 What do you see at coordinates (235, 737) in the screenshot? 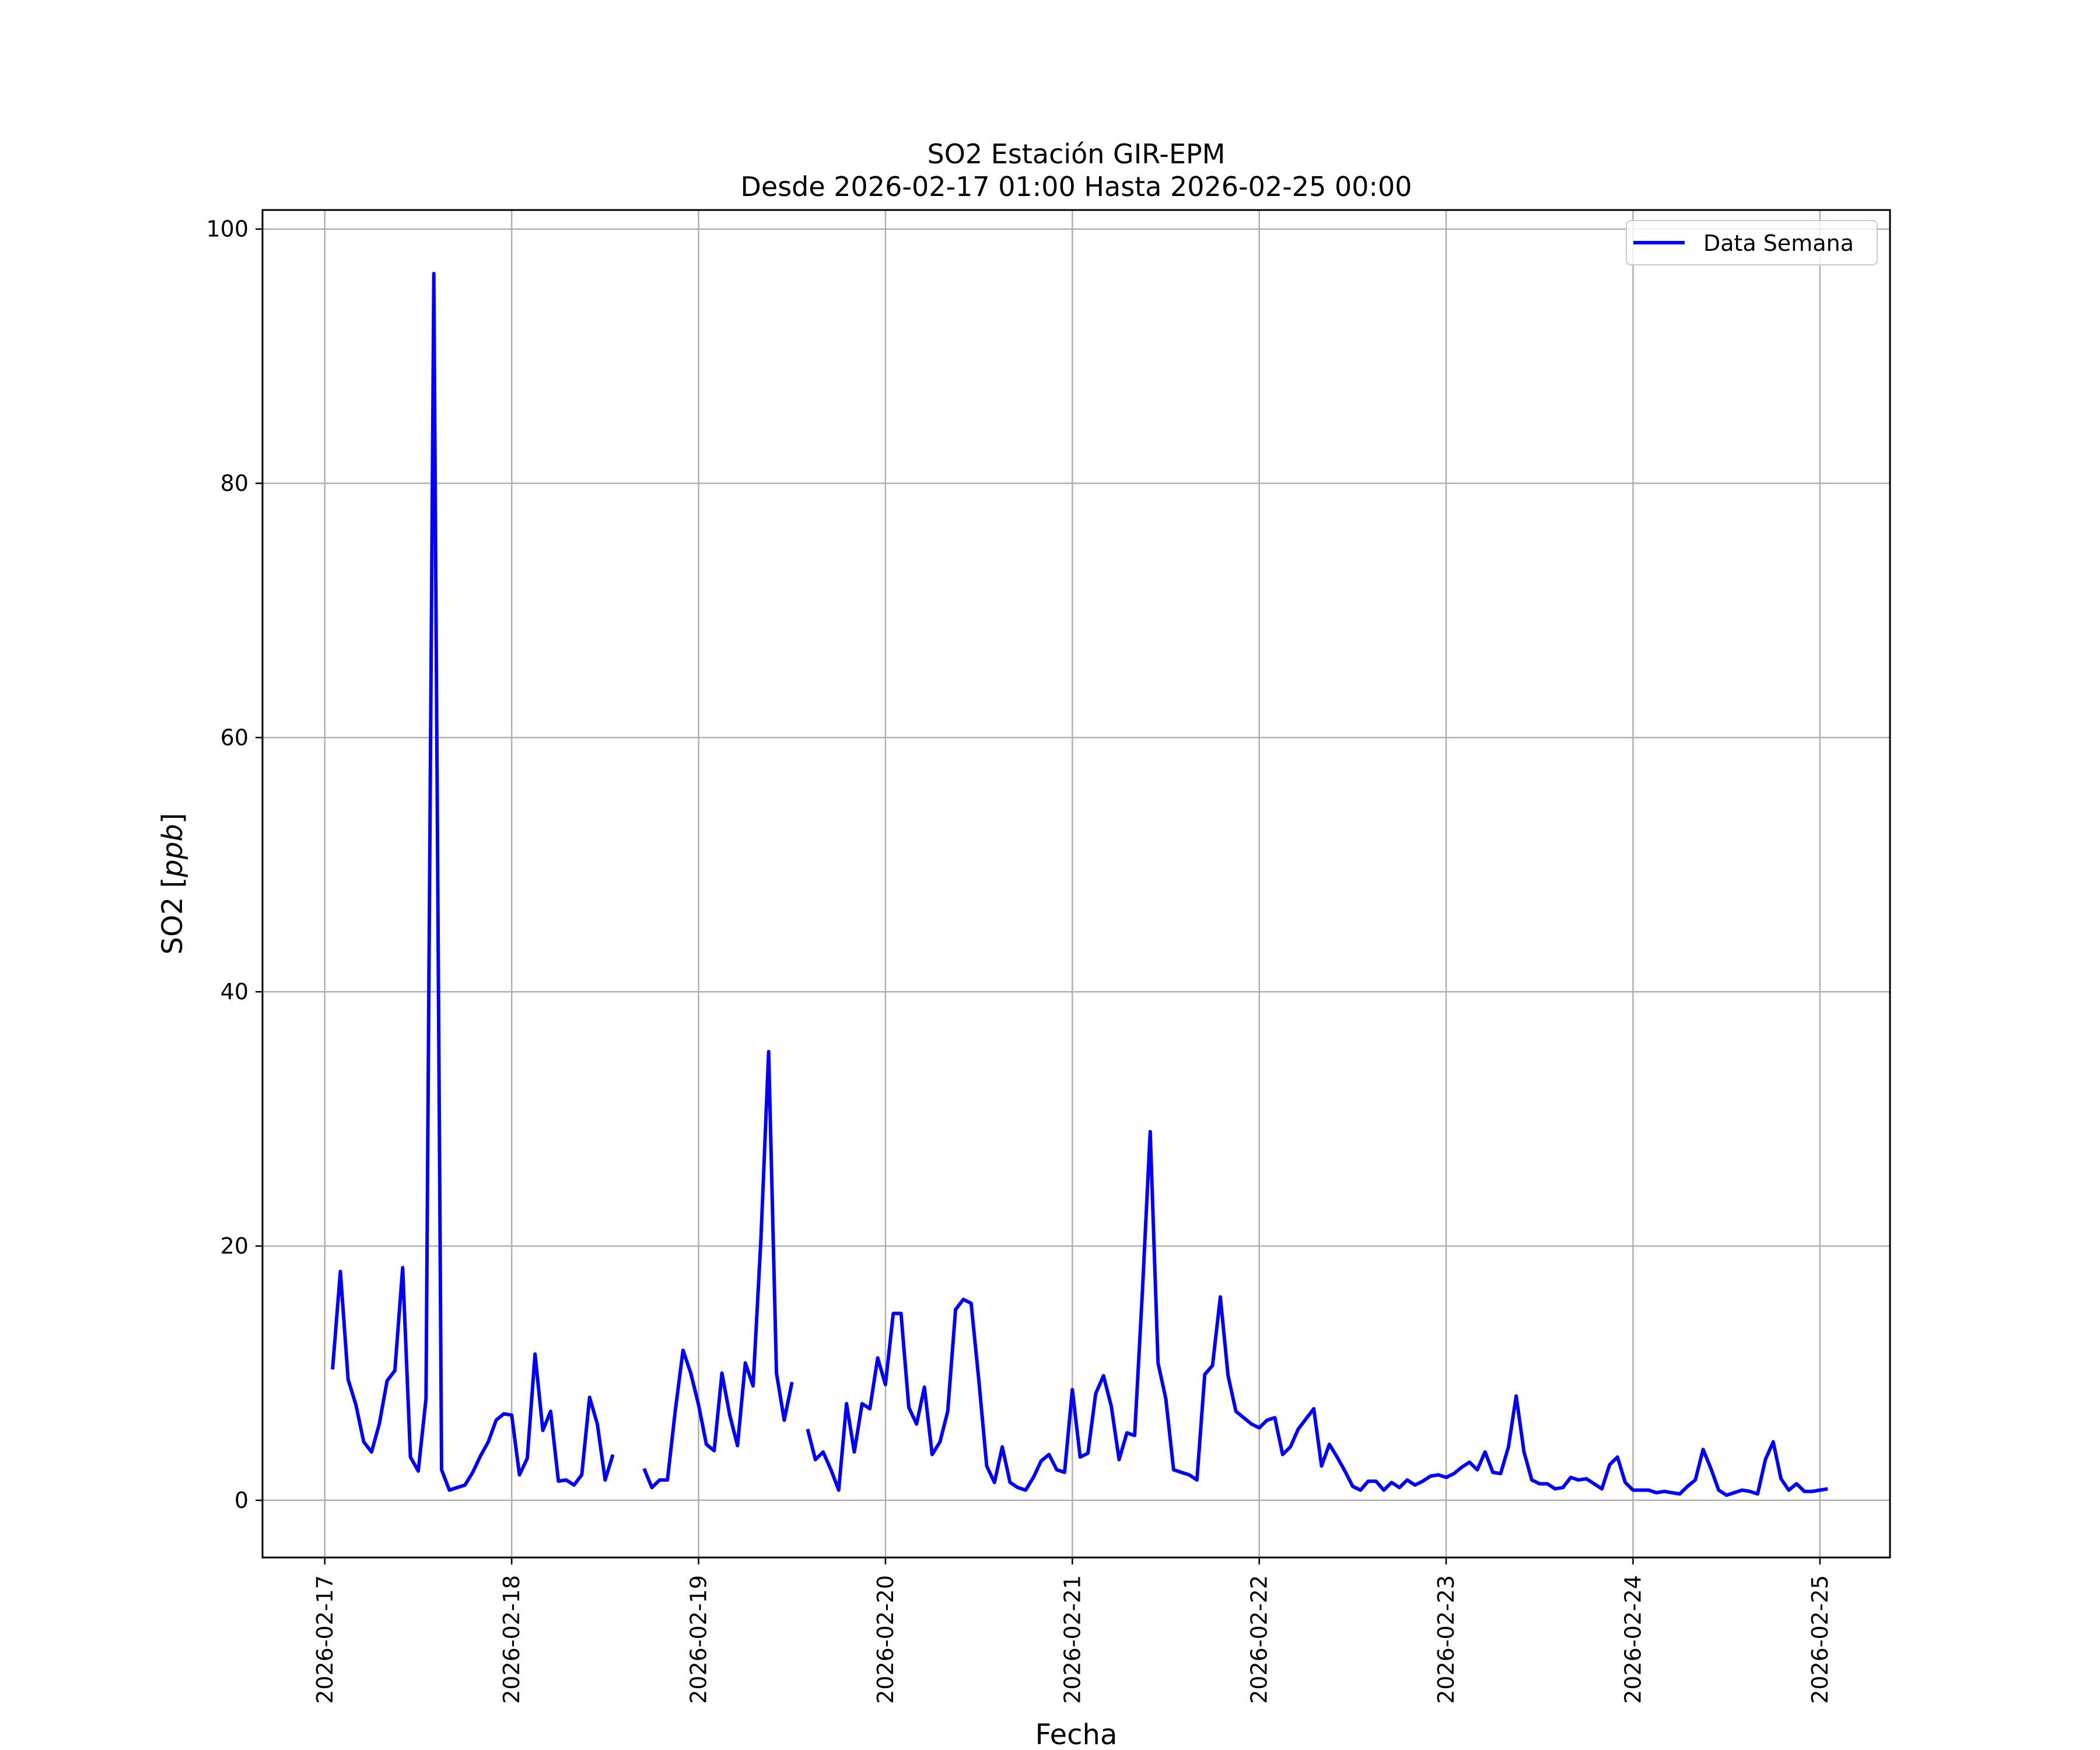
I see `y-tick-label: 60` at bounding box center [235, 737].